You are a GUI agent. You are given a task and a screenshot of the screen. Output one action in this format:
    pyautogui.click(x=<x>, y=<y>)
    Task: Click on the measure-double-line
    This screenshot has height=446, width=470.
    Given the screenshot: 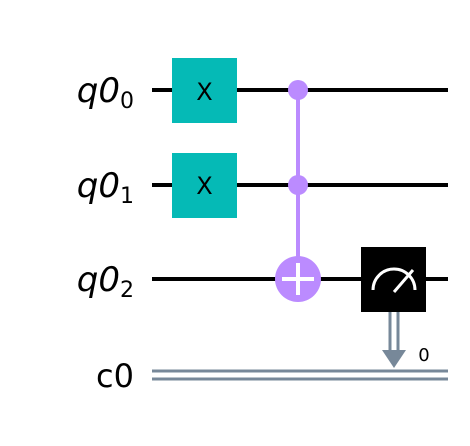 What is the action you would take?
    pyautogui.click(x=394, y=331)
    